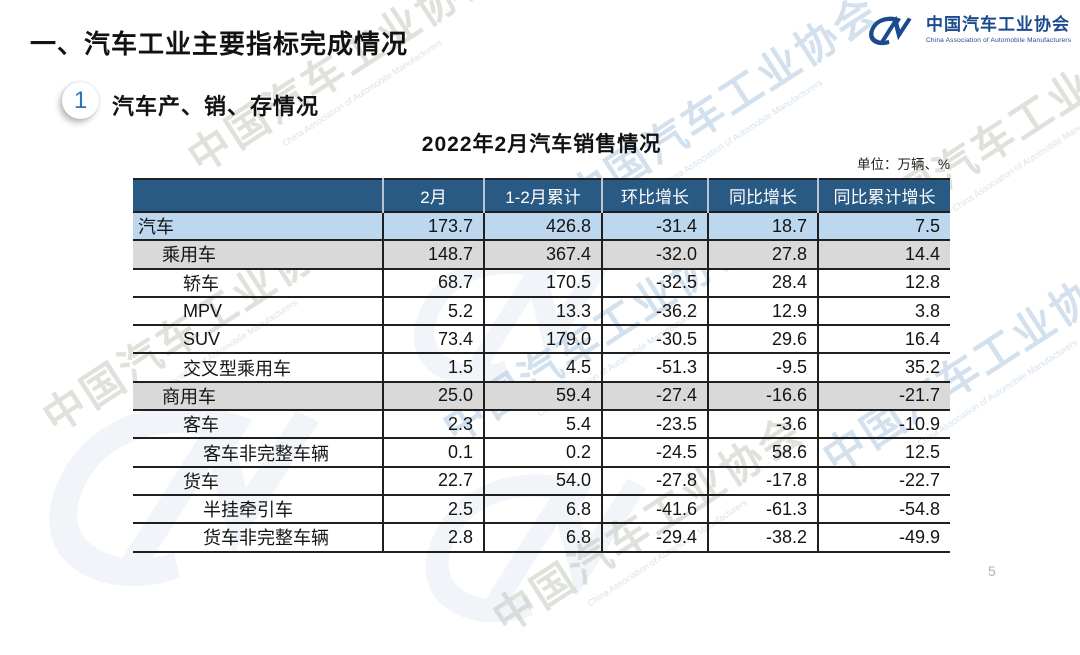 Image resolution: width=1080 pixels, height=655 pixels. I want to click on row-label: SUV, so click(202, 338).